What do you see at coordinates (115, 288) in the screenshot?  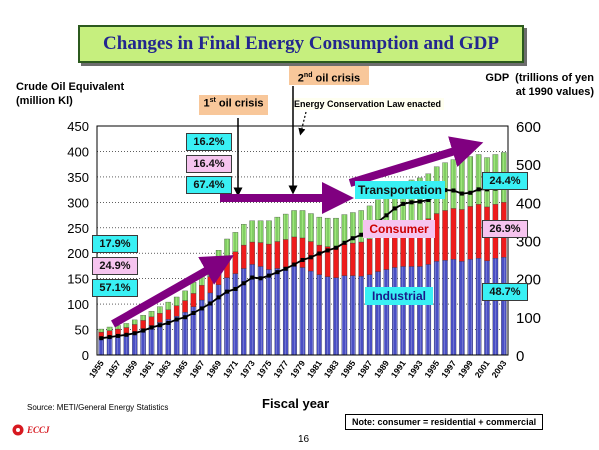 I see `pct-1965-industrial: 57.1%` at bounding box center [115, 288].